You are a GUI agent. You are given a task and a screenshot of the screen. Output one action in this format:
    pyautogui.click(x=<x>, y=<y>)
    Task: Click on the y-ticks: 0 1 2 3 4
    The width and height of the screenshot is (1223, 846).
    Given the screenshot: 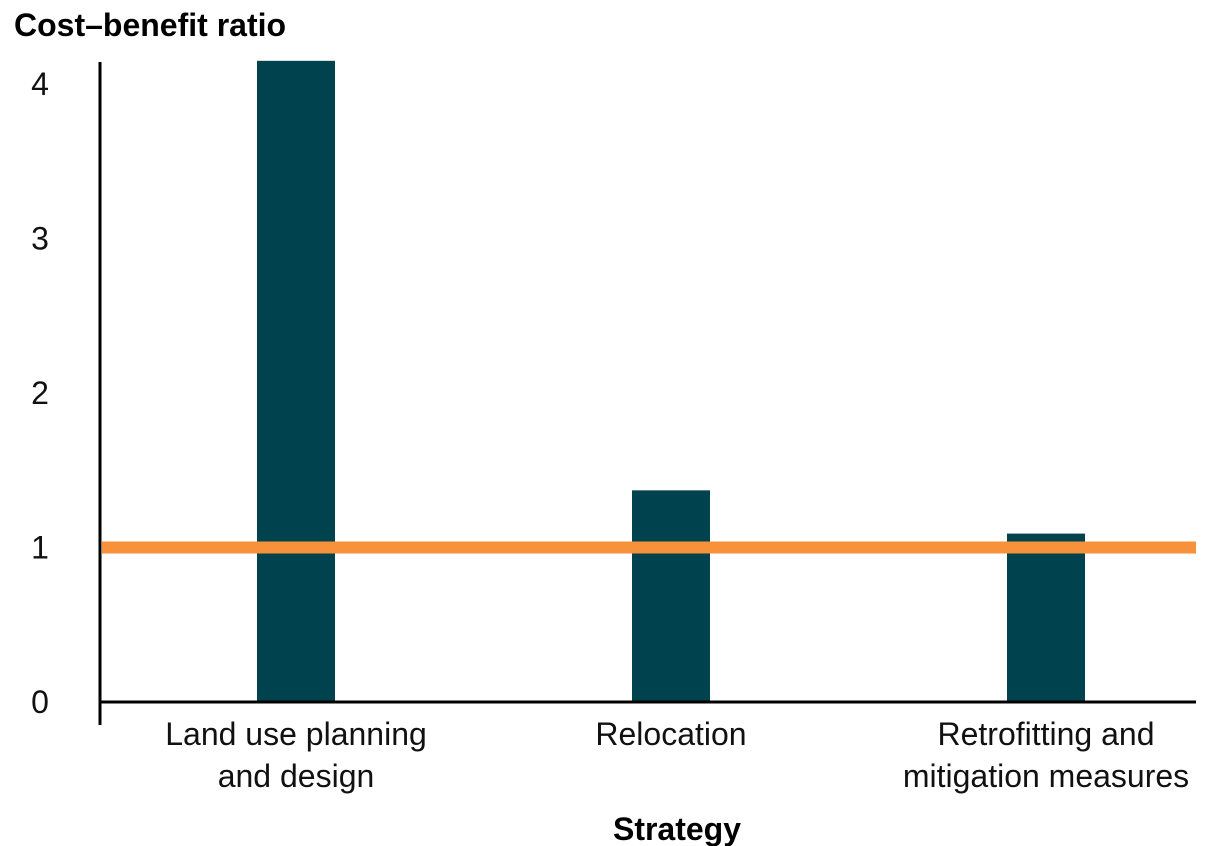 What is the action you would take?
    pyautogui.click(x=40, y=393)
    